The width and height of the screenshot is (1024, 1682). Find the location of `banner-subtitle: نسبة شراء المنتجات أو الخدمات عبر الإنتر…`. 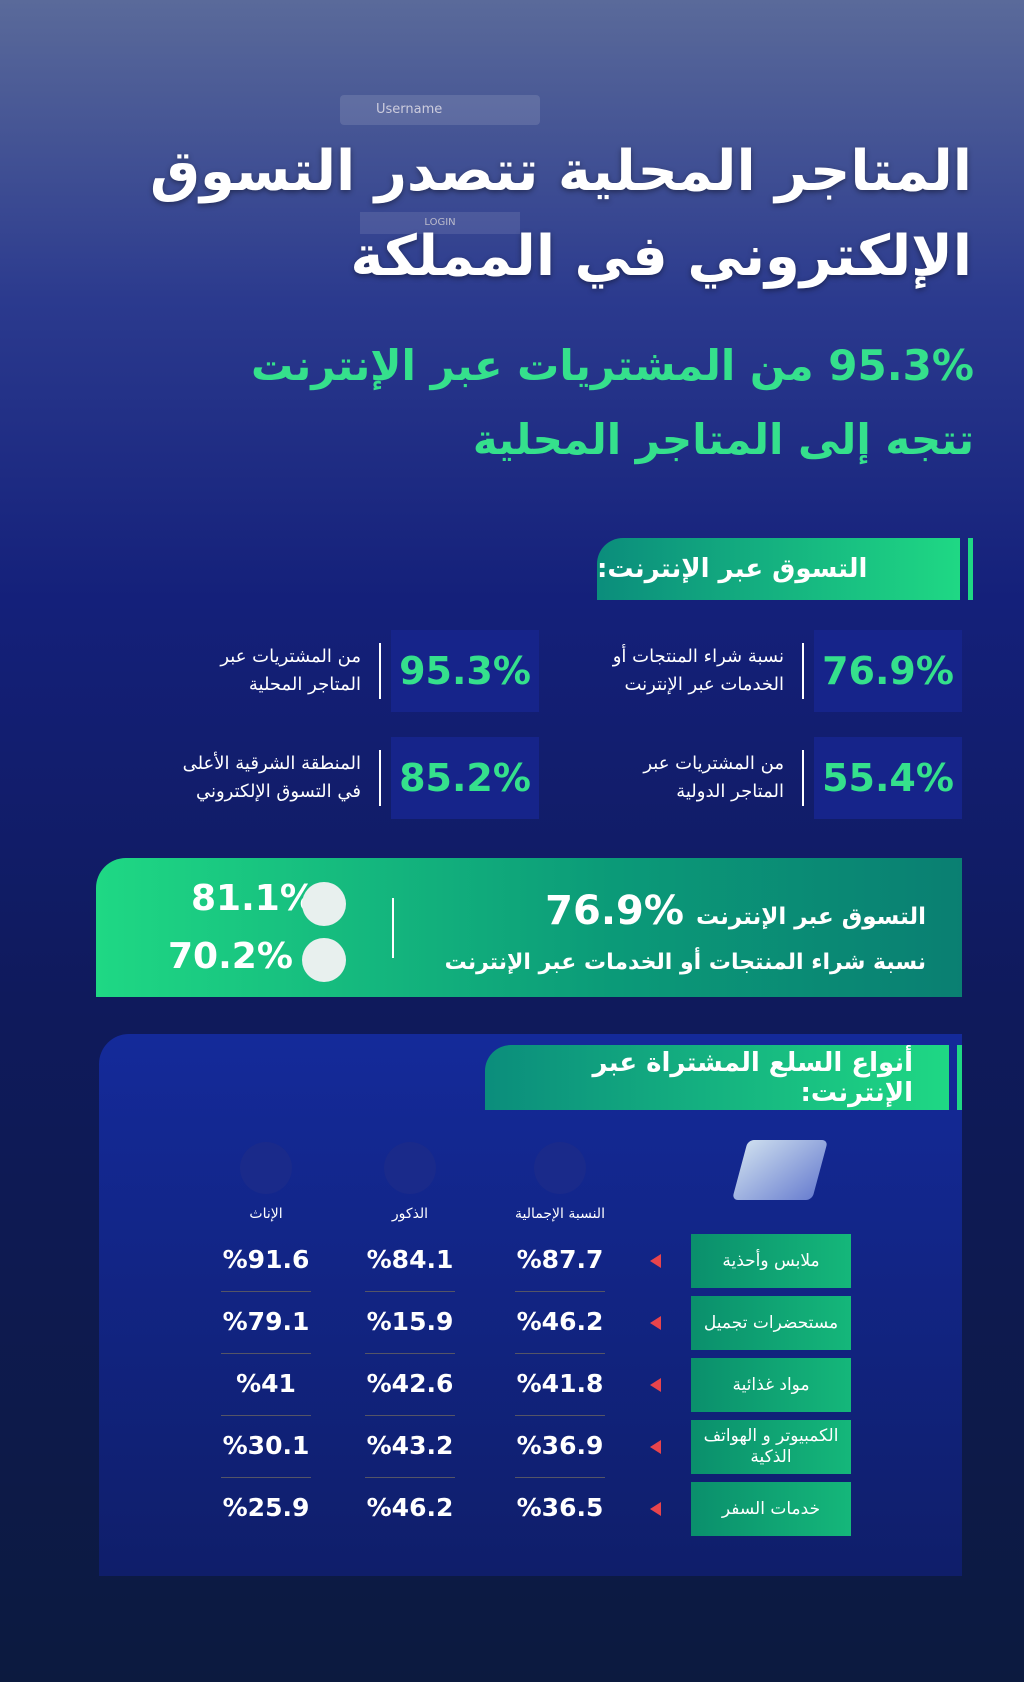

banner-subtitle: نسبة شراء المنتجات أو الخدمات عبر الإنتر… is located at coordinates (685, 962).